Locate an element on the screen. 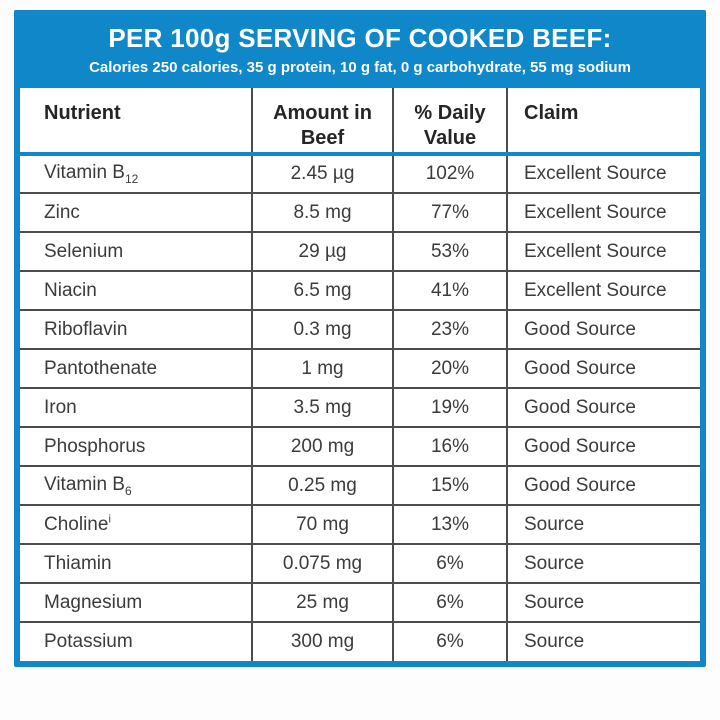 The width and height of the screenshot is (720, 720). table-row: Cholinei 70 mg 13% Source is located at coordinates (360, 524).